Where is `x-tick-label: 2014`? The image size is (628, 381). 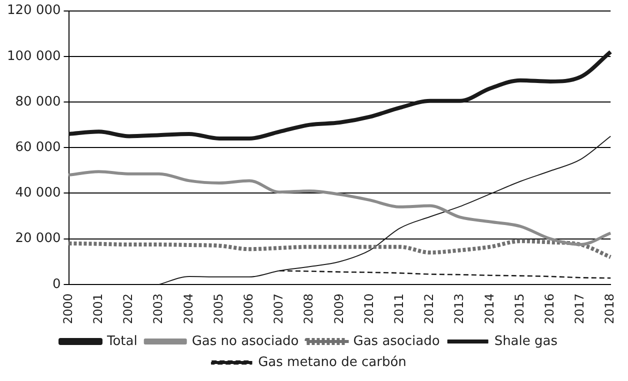
x-tick-label: 2014 is located at coordinates (489, 308).